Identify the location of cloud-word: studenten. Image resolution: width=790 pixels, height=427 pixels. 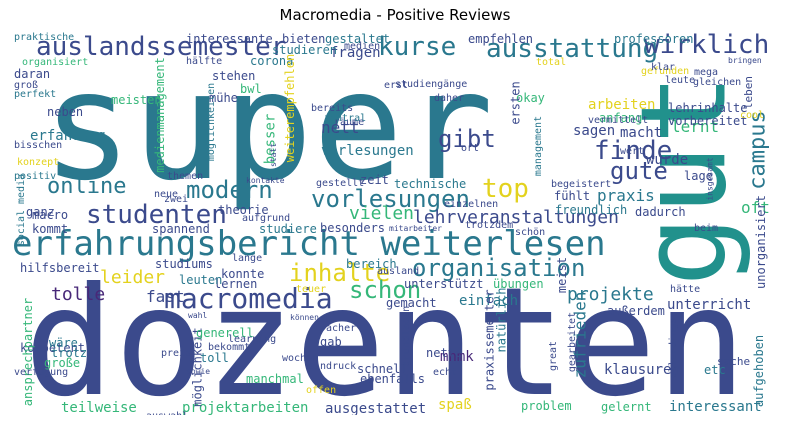
(156, 215).